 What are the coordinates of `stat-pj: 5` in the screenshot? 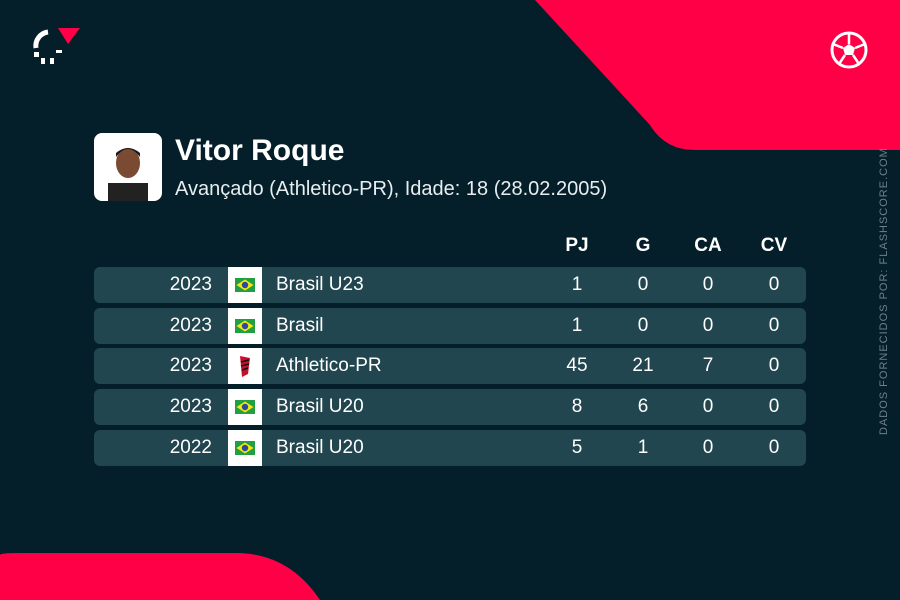 It's located at (577, 447).